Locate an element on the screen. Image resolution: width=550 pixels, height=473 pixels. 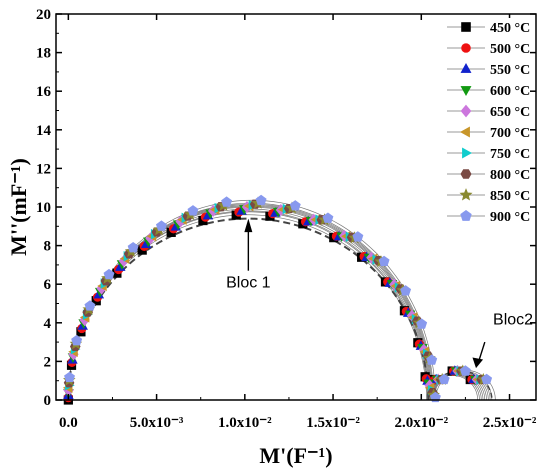
legend-label: 600 °C is located at coordinates (510, 91).